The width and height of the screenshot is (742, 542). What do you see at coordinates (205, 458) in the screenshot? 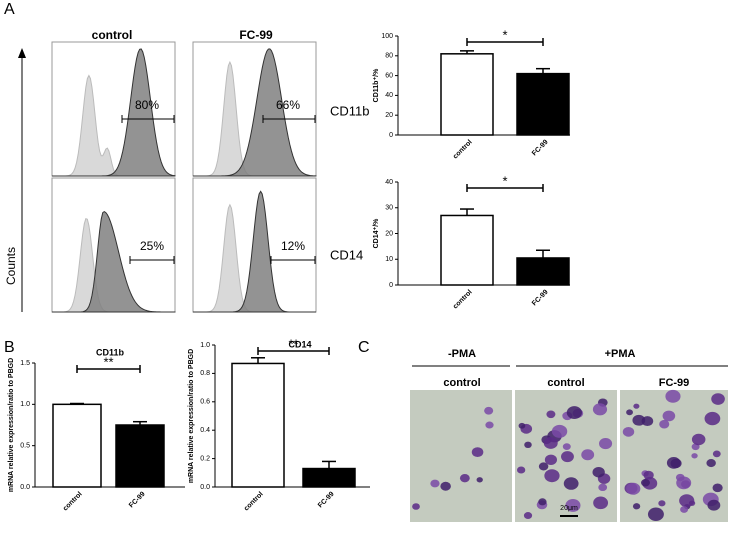
I see `y-tick-label: 0.2` at bounding box center [205, 458].